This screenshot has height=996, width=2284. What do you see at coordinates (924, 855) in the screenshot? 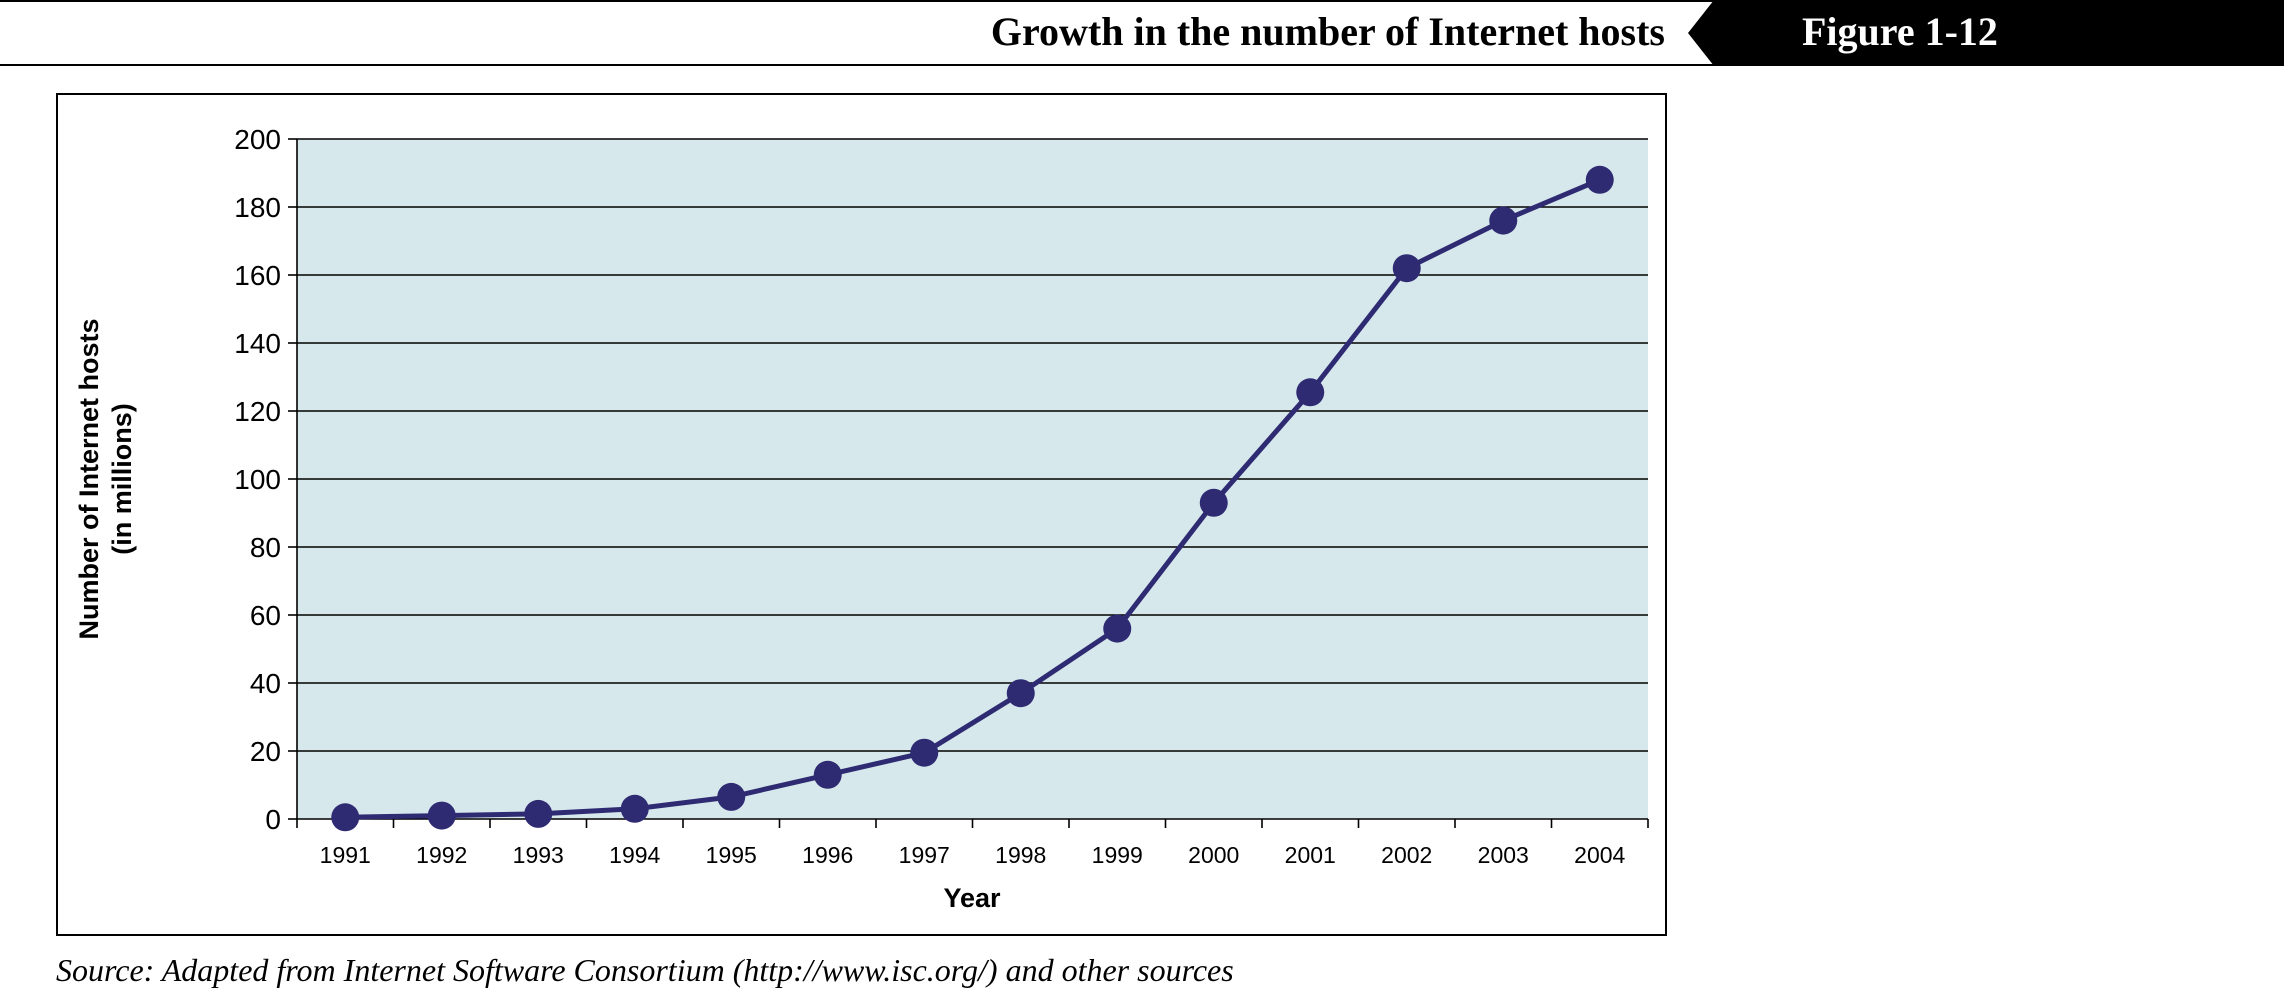
I see `x-tick-label: 1997` at bounding box center [924, 855].